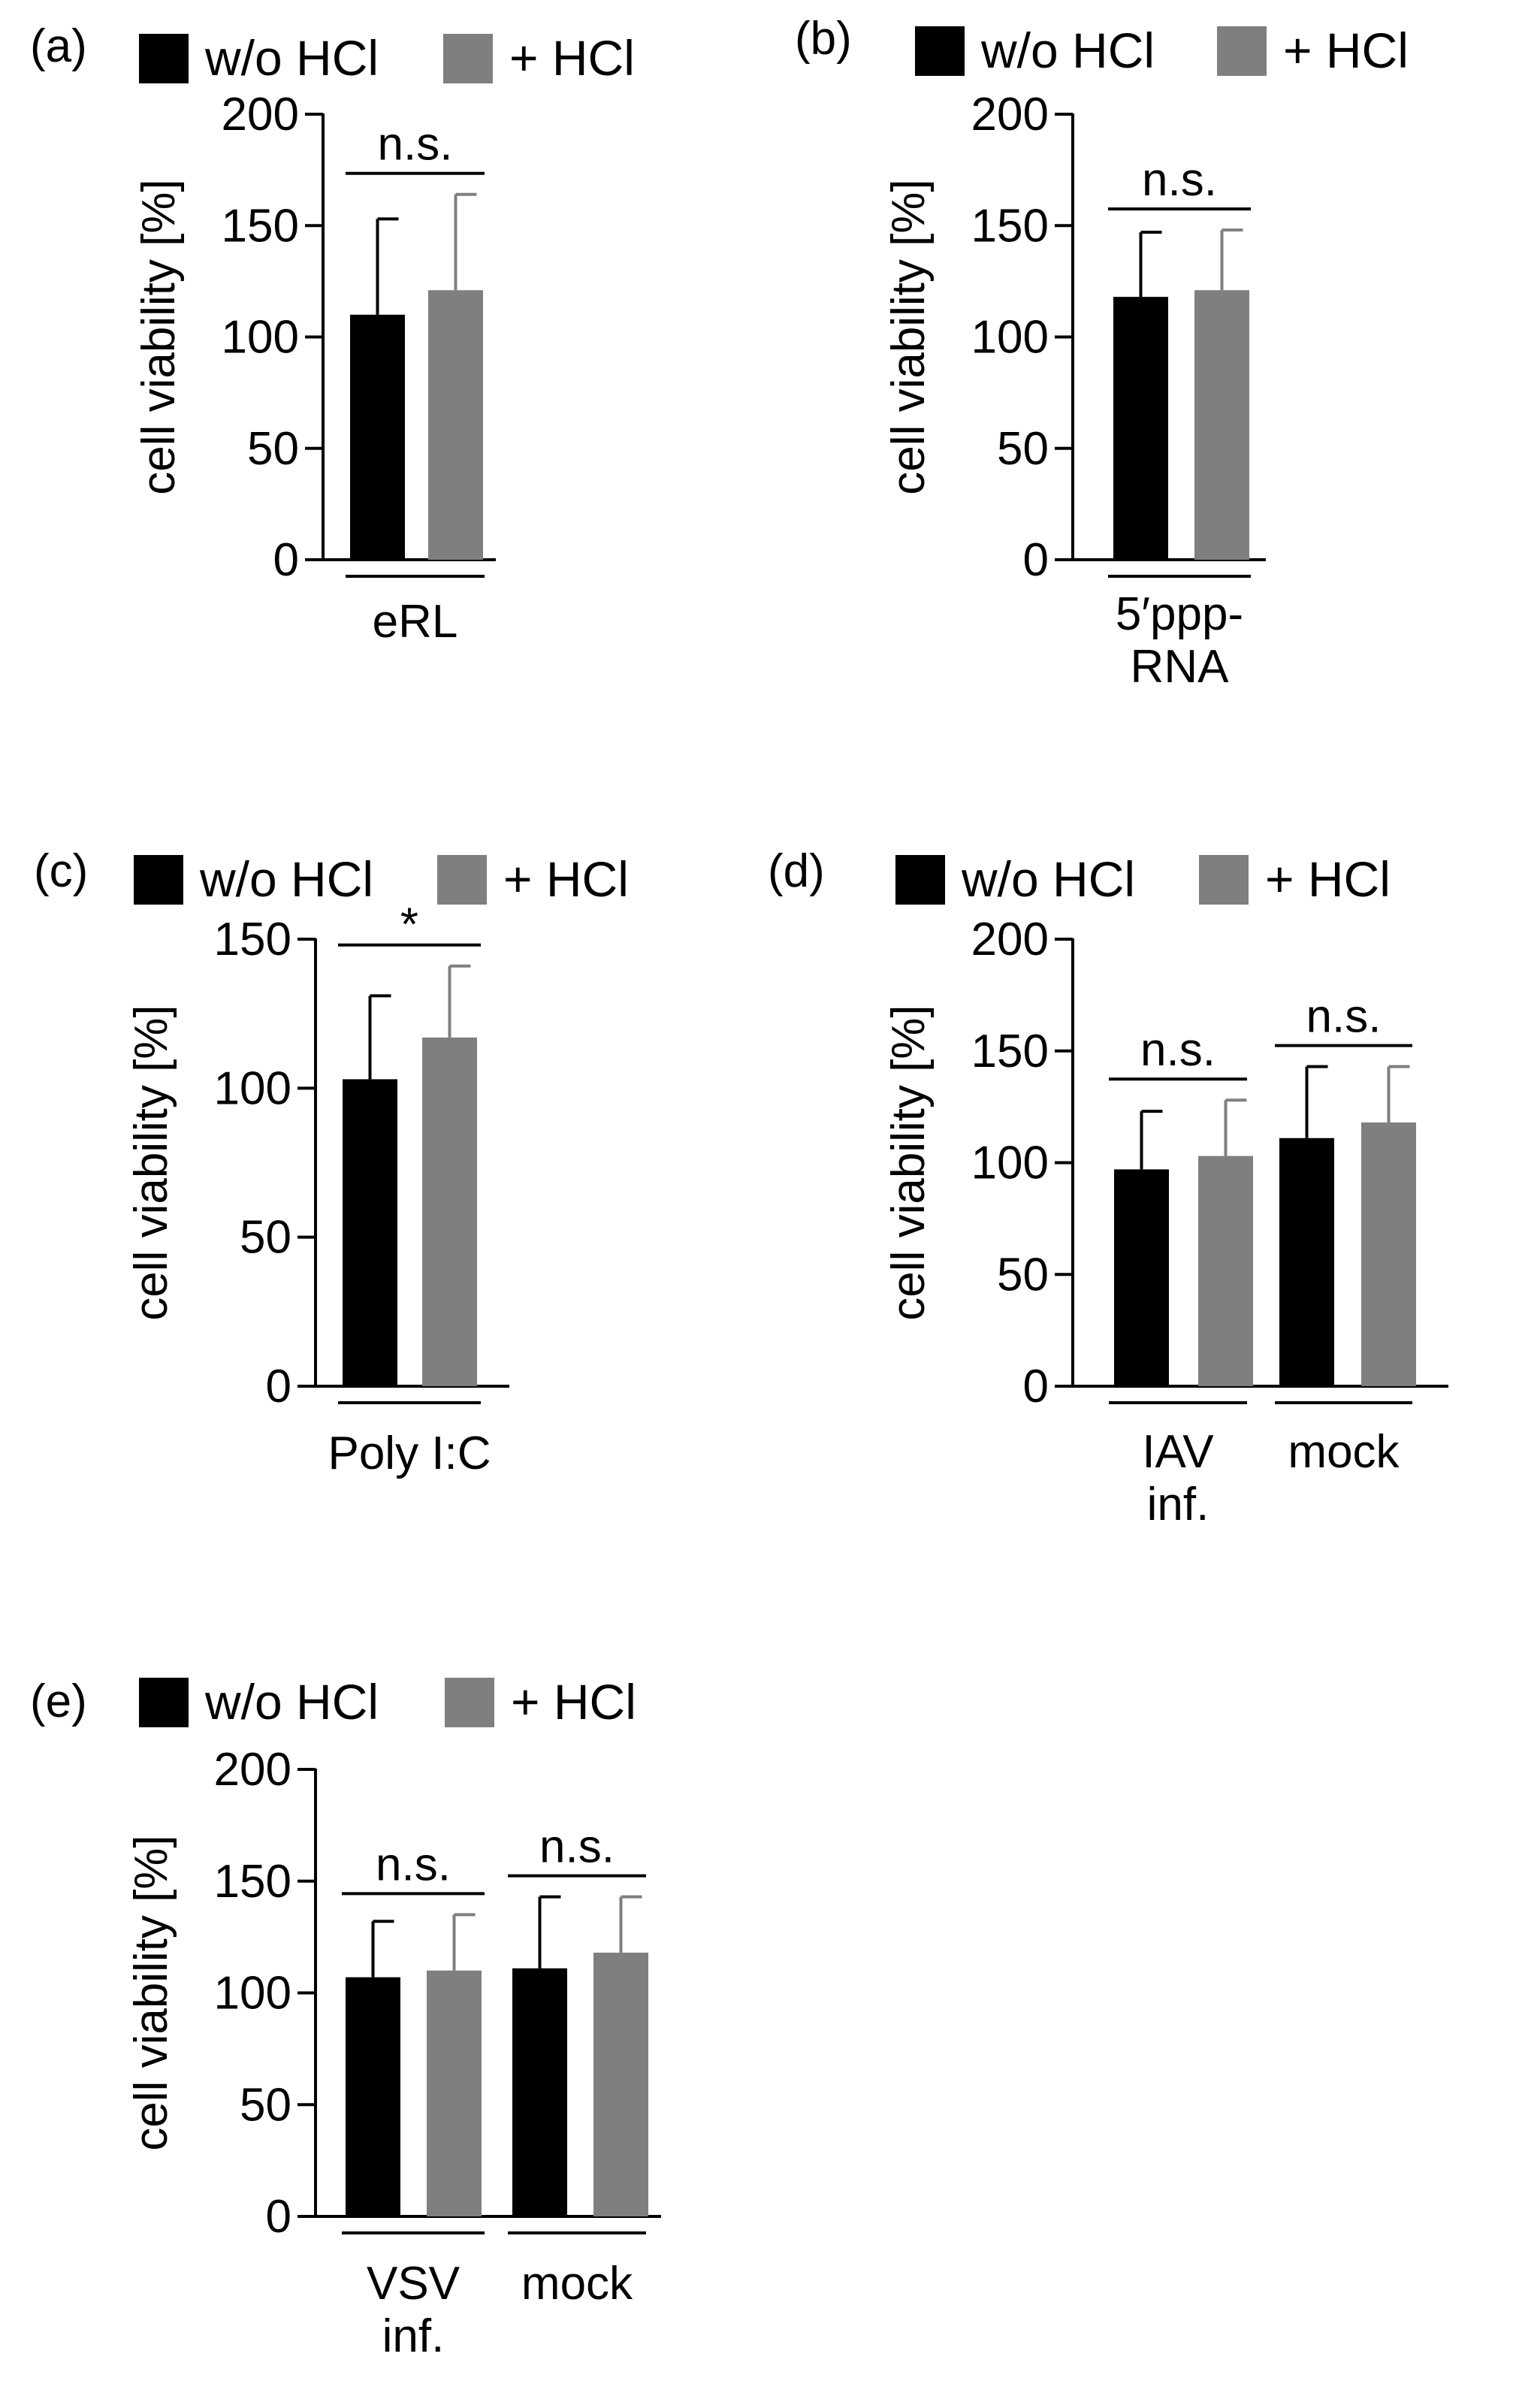  I want to click on category-label: 5′ppp-, so click(1179, 614).